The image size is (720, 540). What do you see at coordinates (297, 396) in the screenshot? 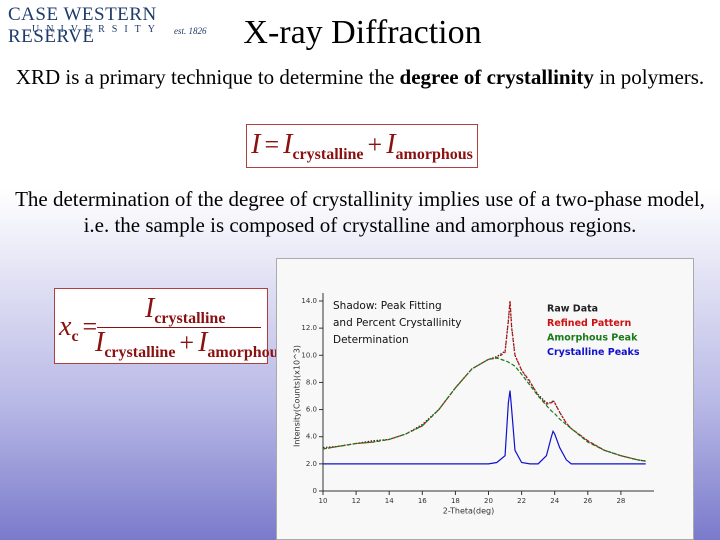
I see `y-axis-label: Intensity(Counts)(x10^3)` at bounding box center [297, 396].